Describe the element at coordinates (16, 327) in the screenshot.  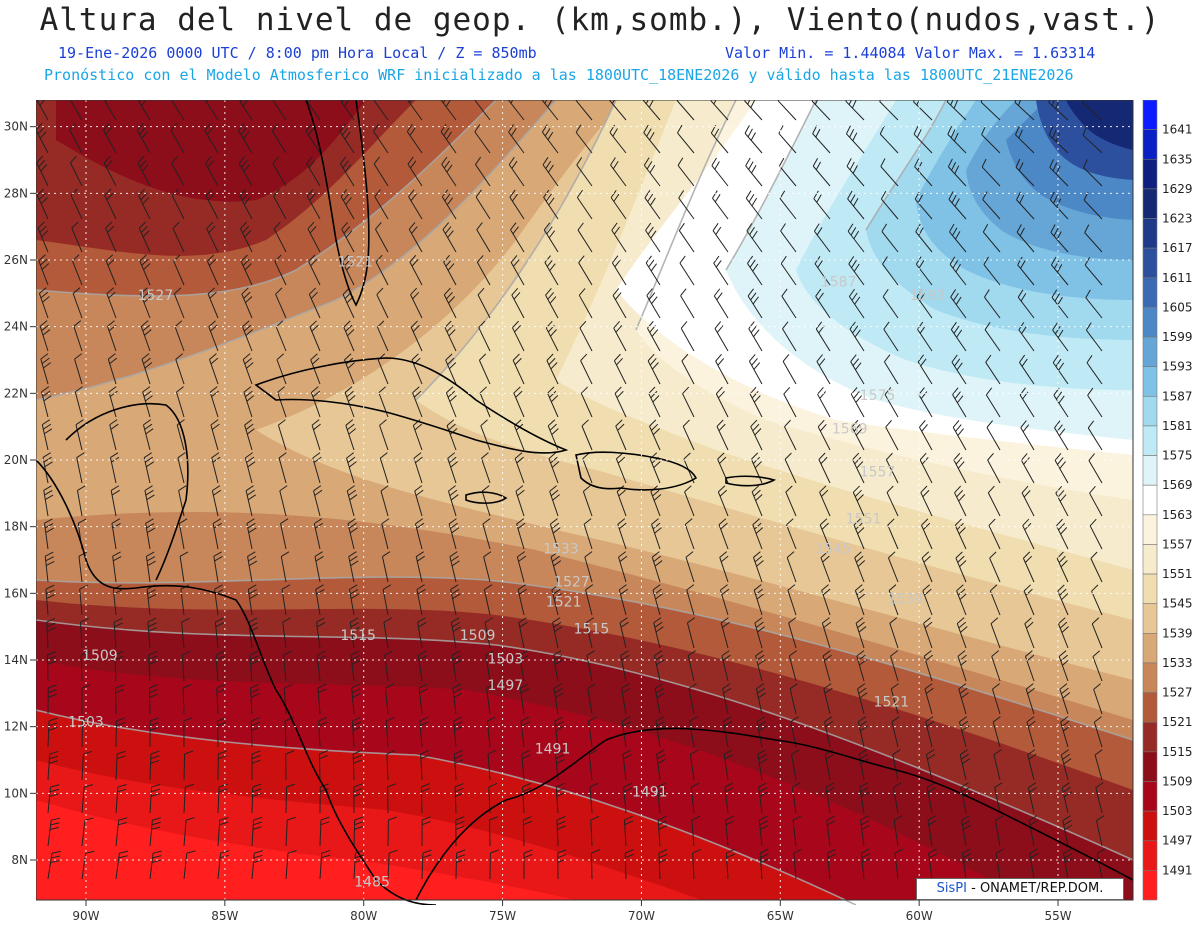
I see `y-tick-label: 24N` at that location.